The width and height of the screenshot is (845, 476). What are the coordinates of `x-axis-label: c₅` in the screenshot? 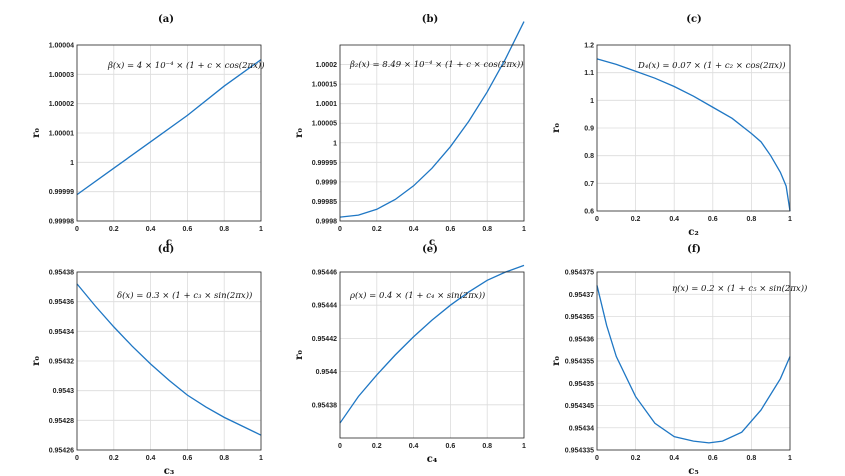 It's located at (693, 471).